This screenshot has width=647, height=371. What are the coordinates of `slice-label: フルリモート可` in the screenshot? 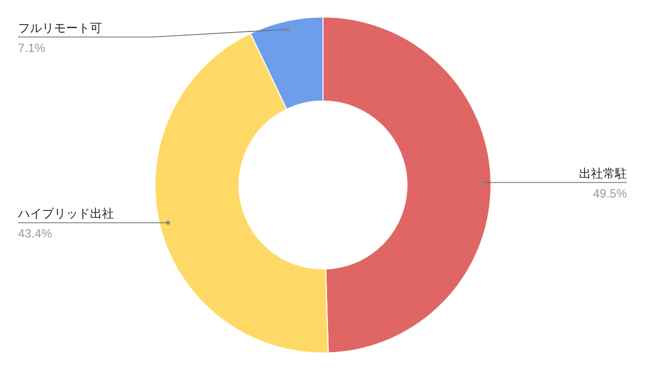 It's located at (60, 28).